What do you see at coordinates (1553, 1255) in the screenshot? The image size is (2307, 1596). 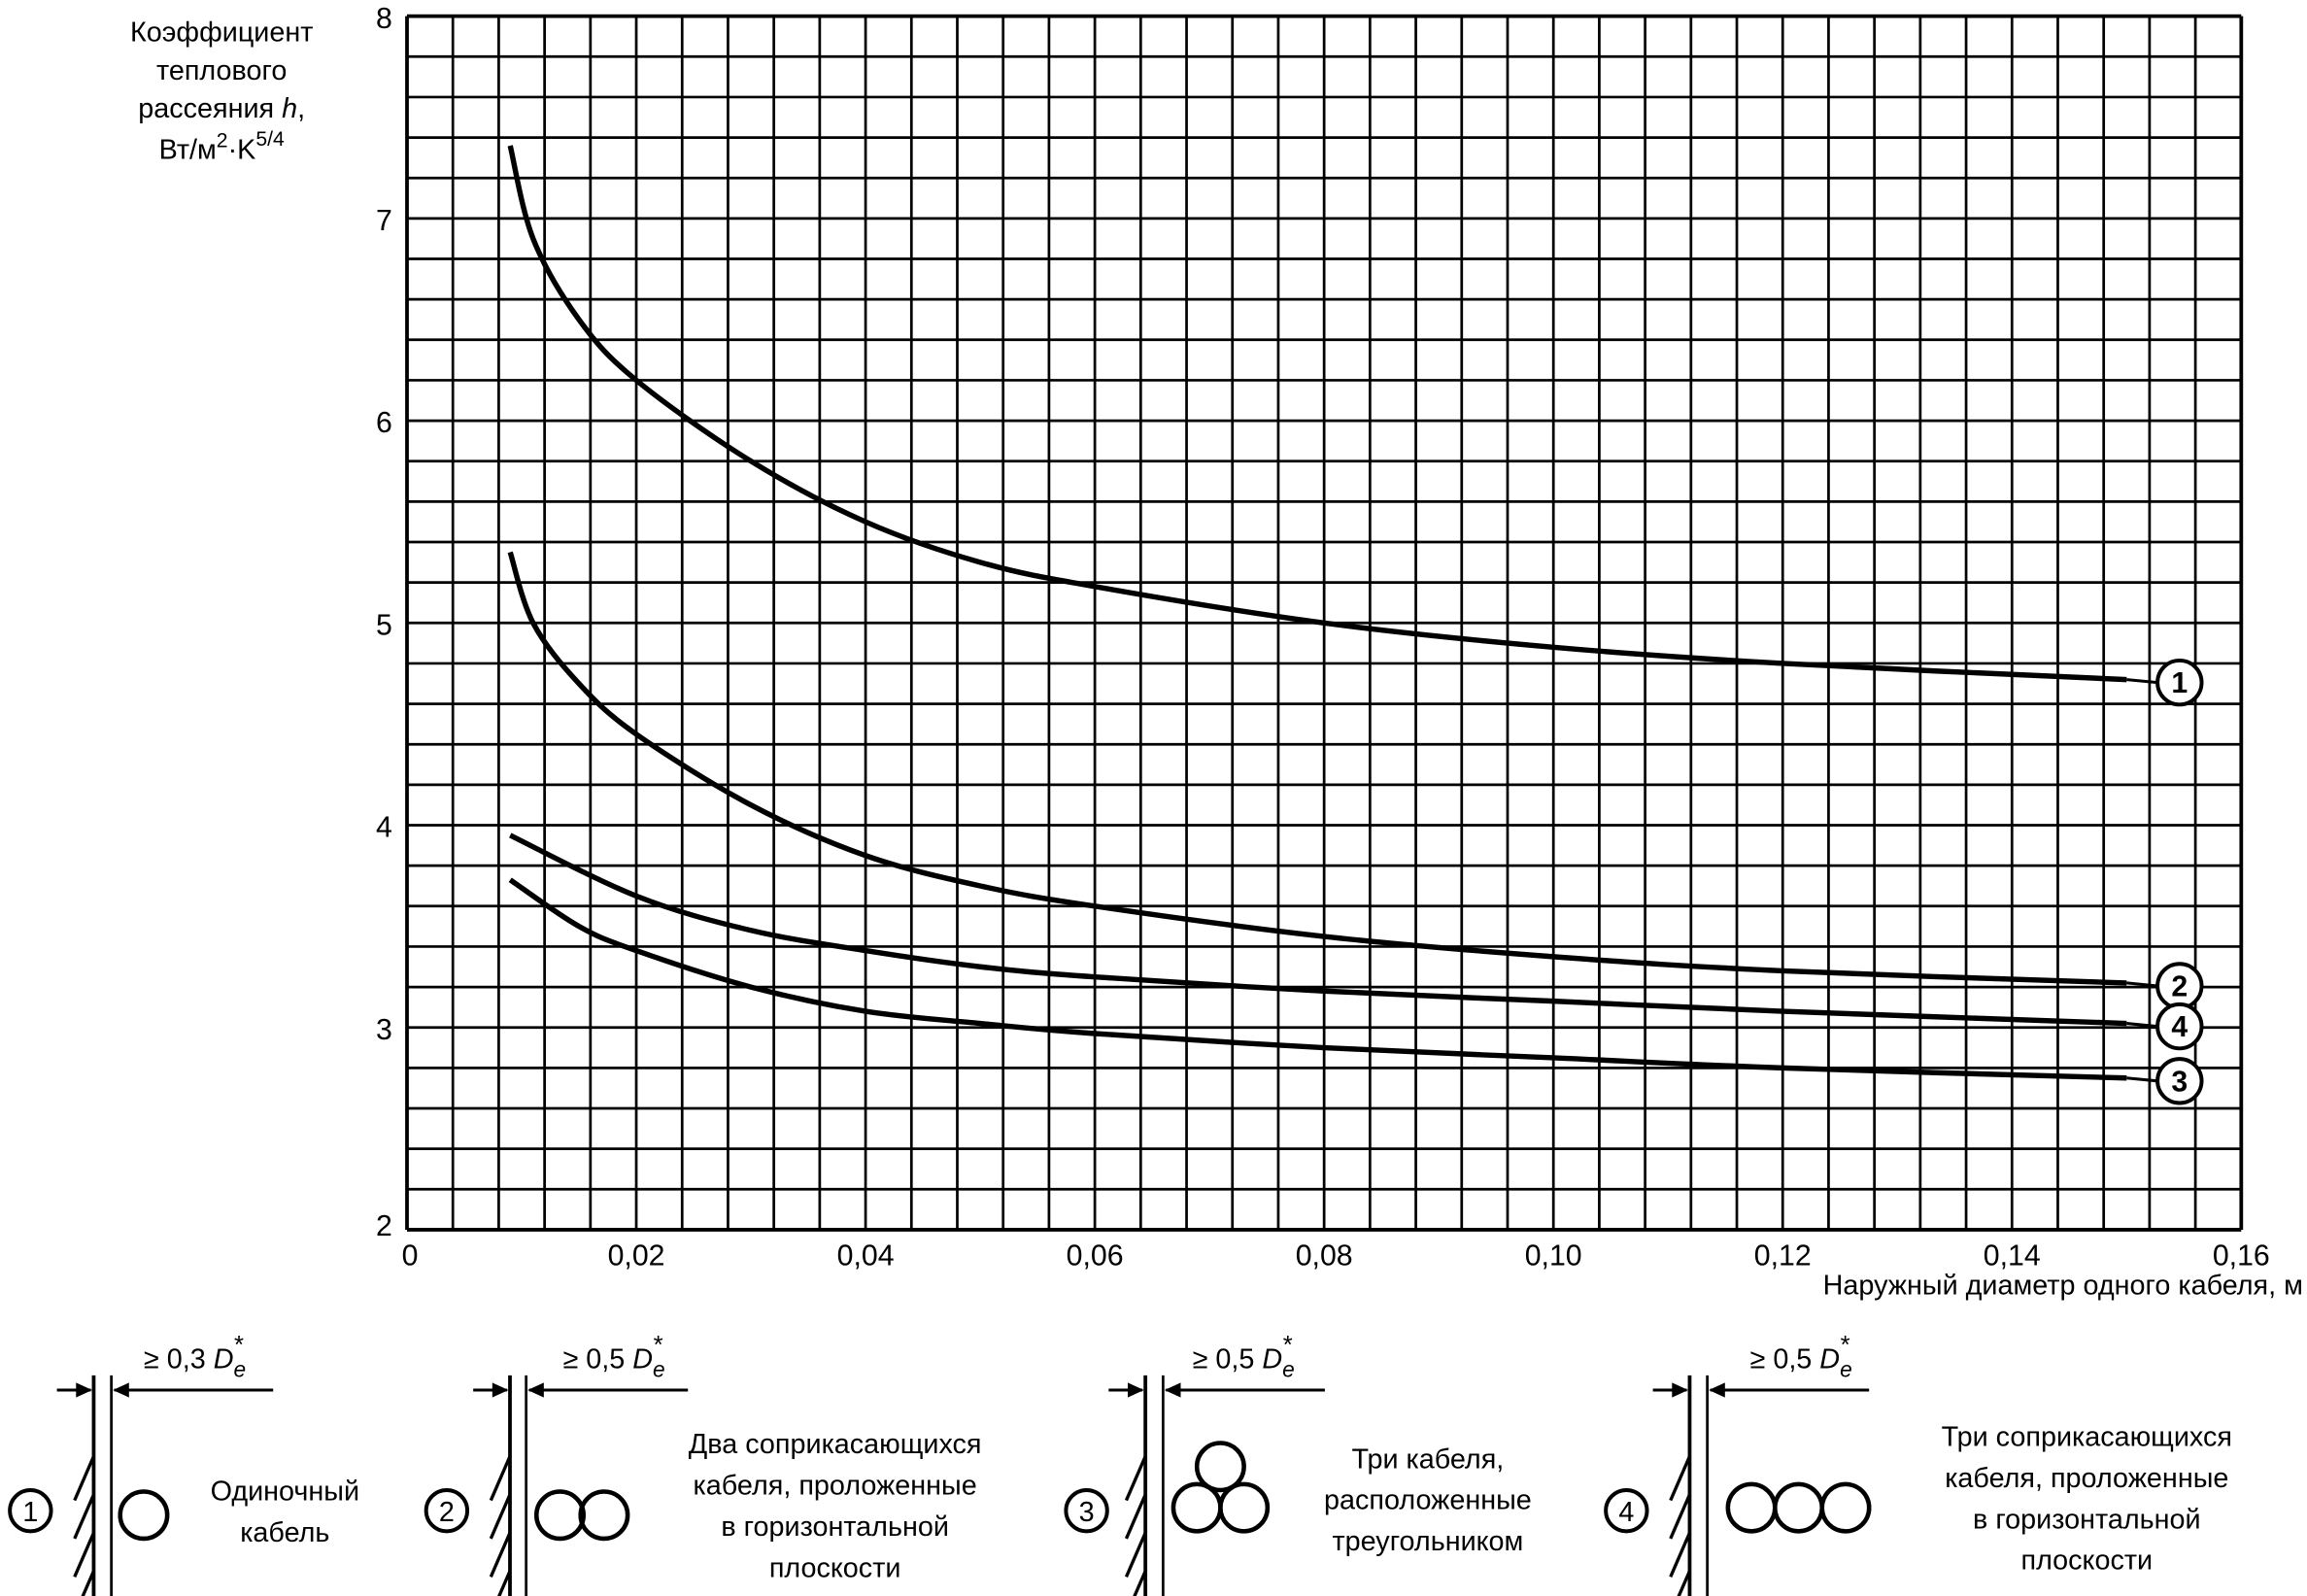 I see `x-tick-label: 0,10` at bounding box center [1553, 1255].